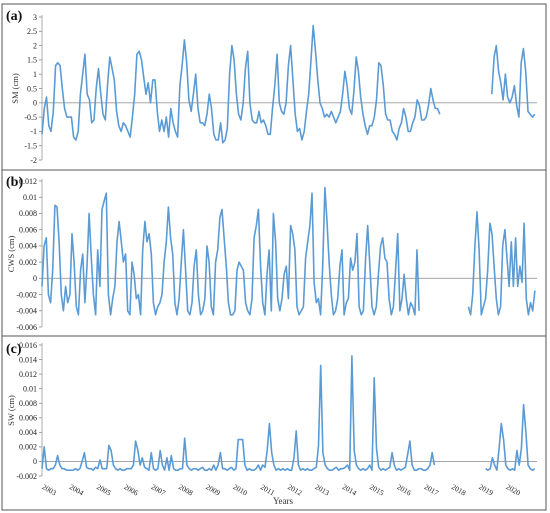 This screenshot has width=550, height=513. What do you see at coordinates (30, 117) in the screenshot?
I see `y-tick-label: -0.5` at bounding box center [30, 117].